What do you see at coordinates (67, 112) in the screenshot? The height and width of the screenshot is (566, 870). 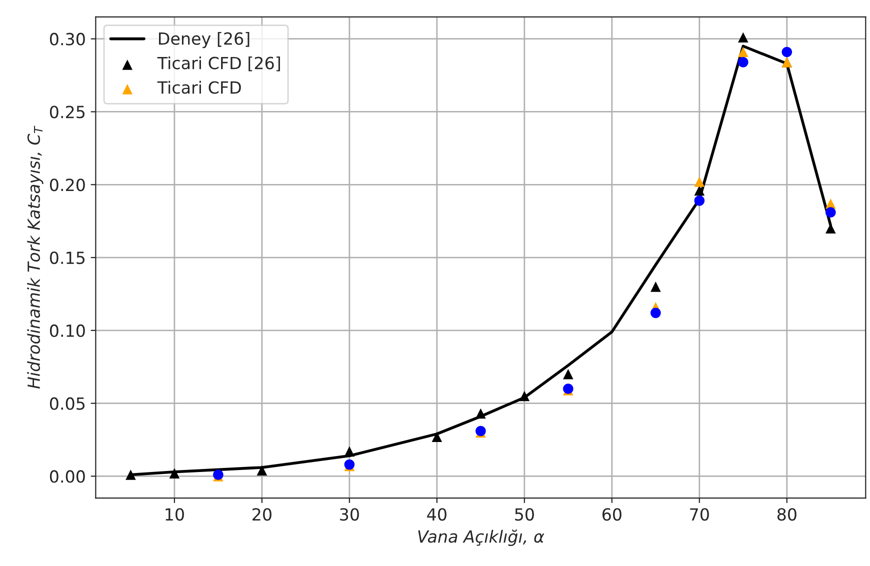 I see `y-tick-label: 0.25` at bounding box center [67, 112].